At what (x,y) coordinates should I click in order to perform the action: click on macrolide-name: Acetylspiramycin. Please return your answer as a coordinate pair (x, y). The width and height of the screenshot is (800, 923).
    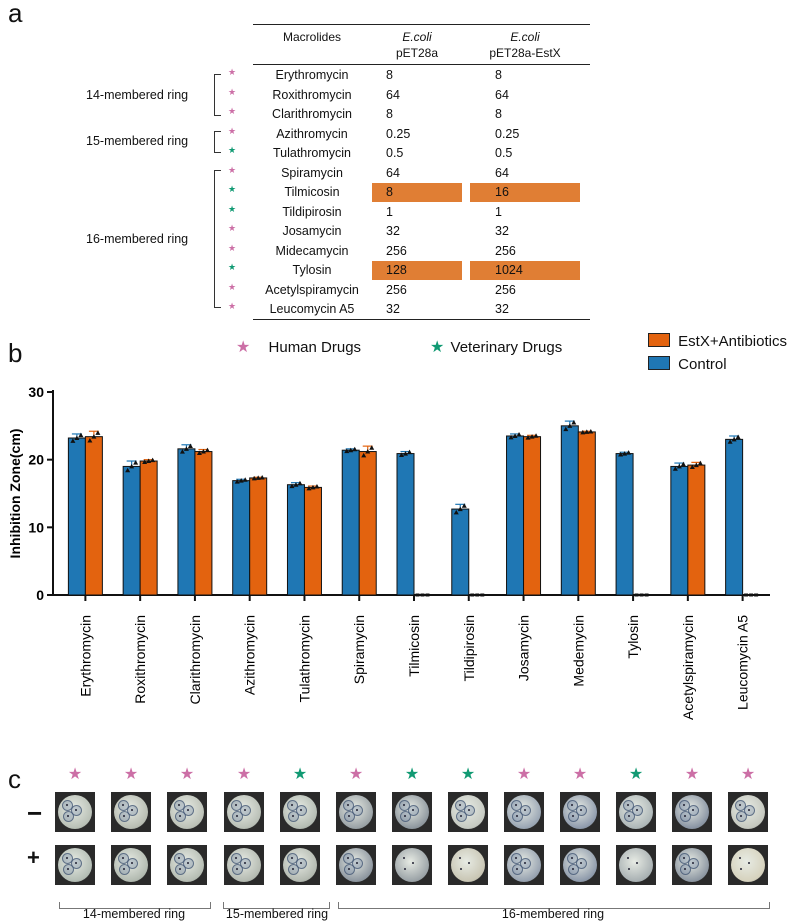
    Looking at the image, I should click on (312, 289).